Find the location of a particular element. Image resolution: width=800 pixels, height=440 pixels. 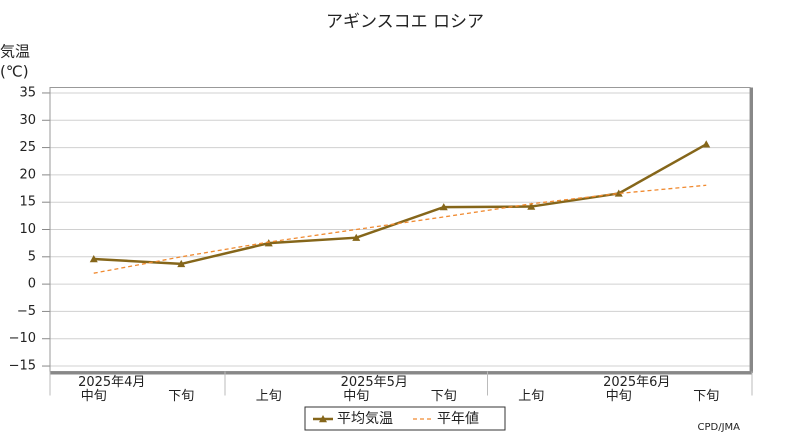

legend-label: 平年値 is located at coordinates (458, 419).